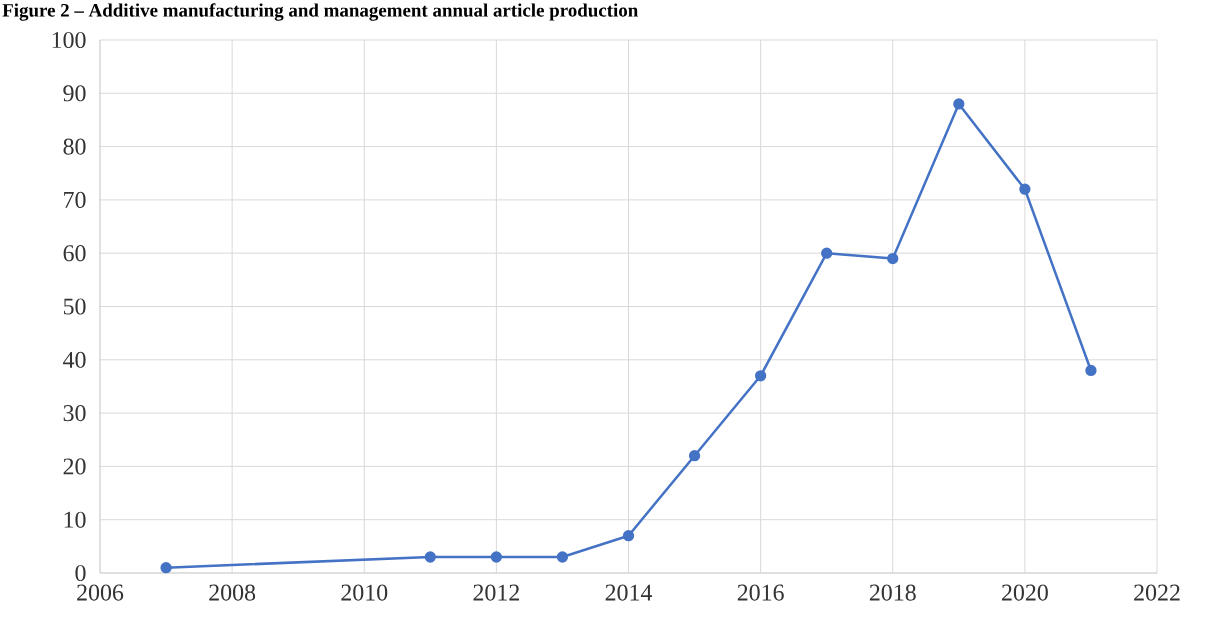 The image size is (1217, 640). Describe the element at coordinates (75, 519) in the screenshot. I see `y-tick-label: 10` at that location.